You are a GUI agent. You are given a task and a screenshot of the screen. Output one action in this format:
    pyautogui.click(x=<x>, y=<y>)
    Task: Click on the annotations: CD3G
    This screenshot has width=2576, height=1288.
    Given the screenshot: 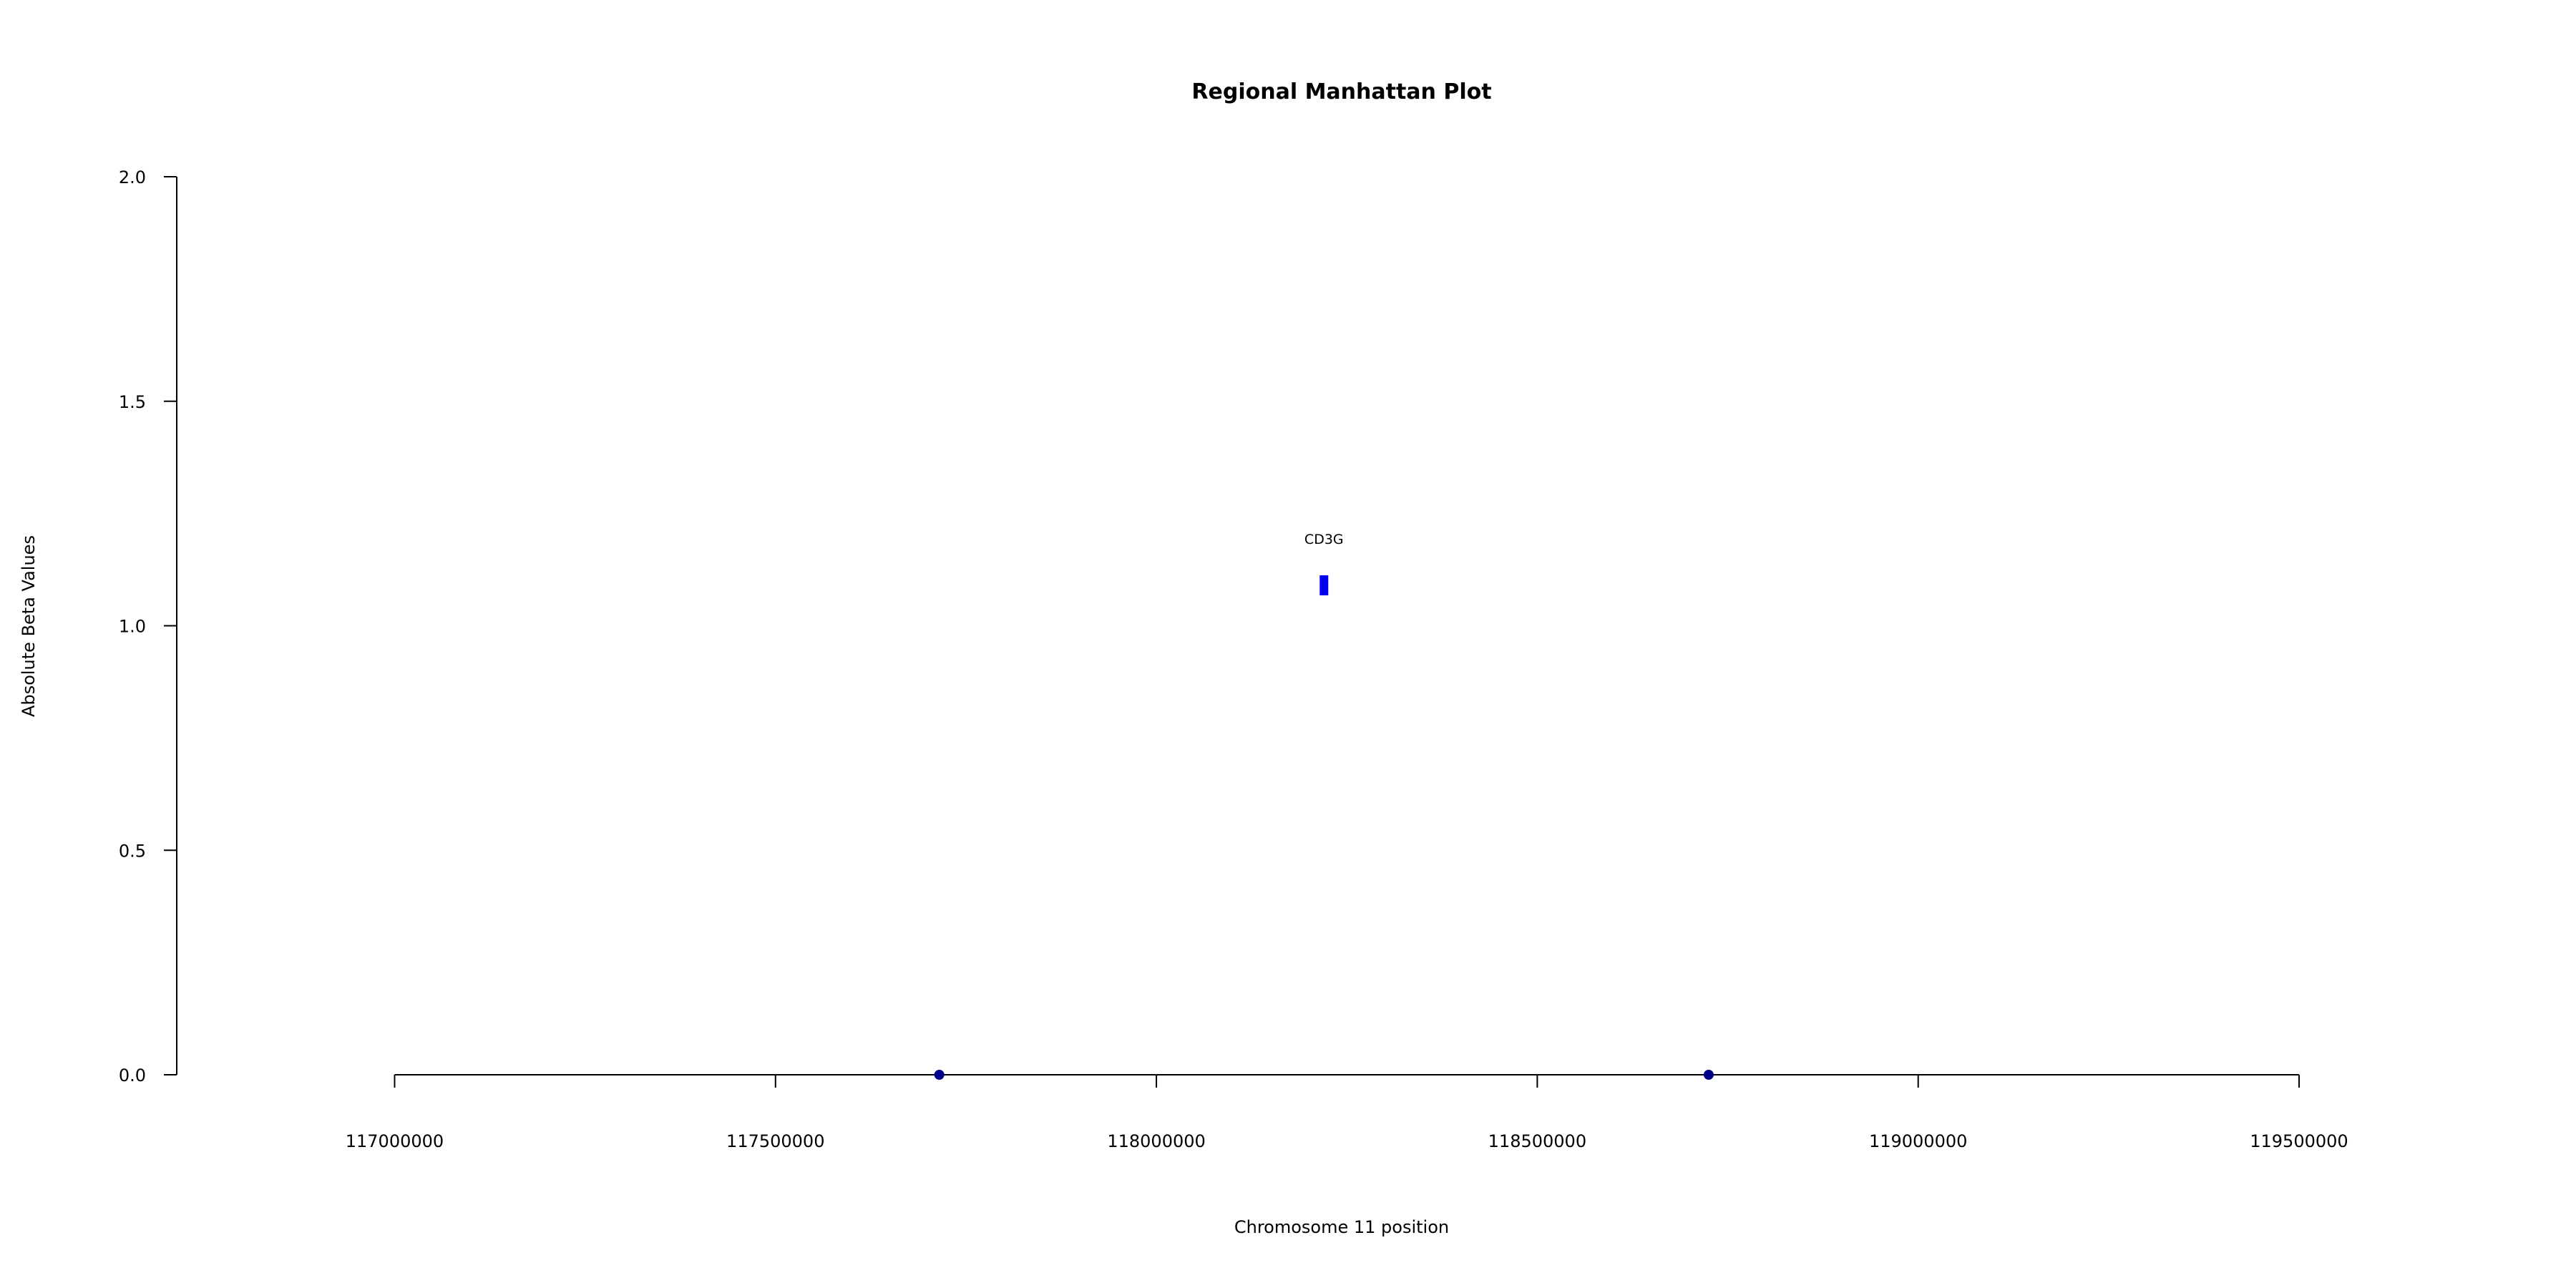 What is the action you would take?
    pyautogui.click(x=1324, y=539)
    